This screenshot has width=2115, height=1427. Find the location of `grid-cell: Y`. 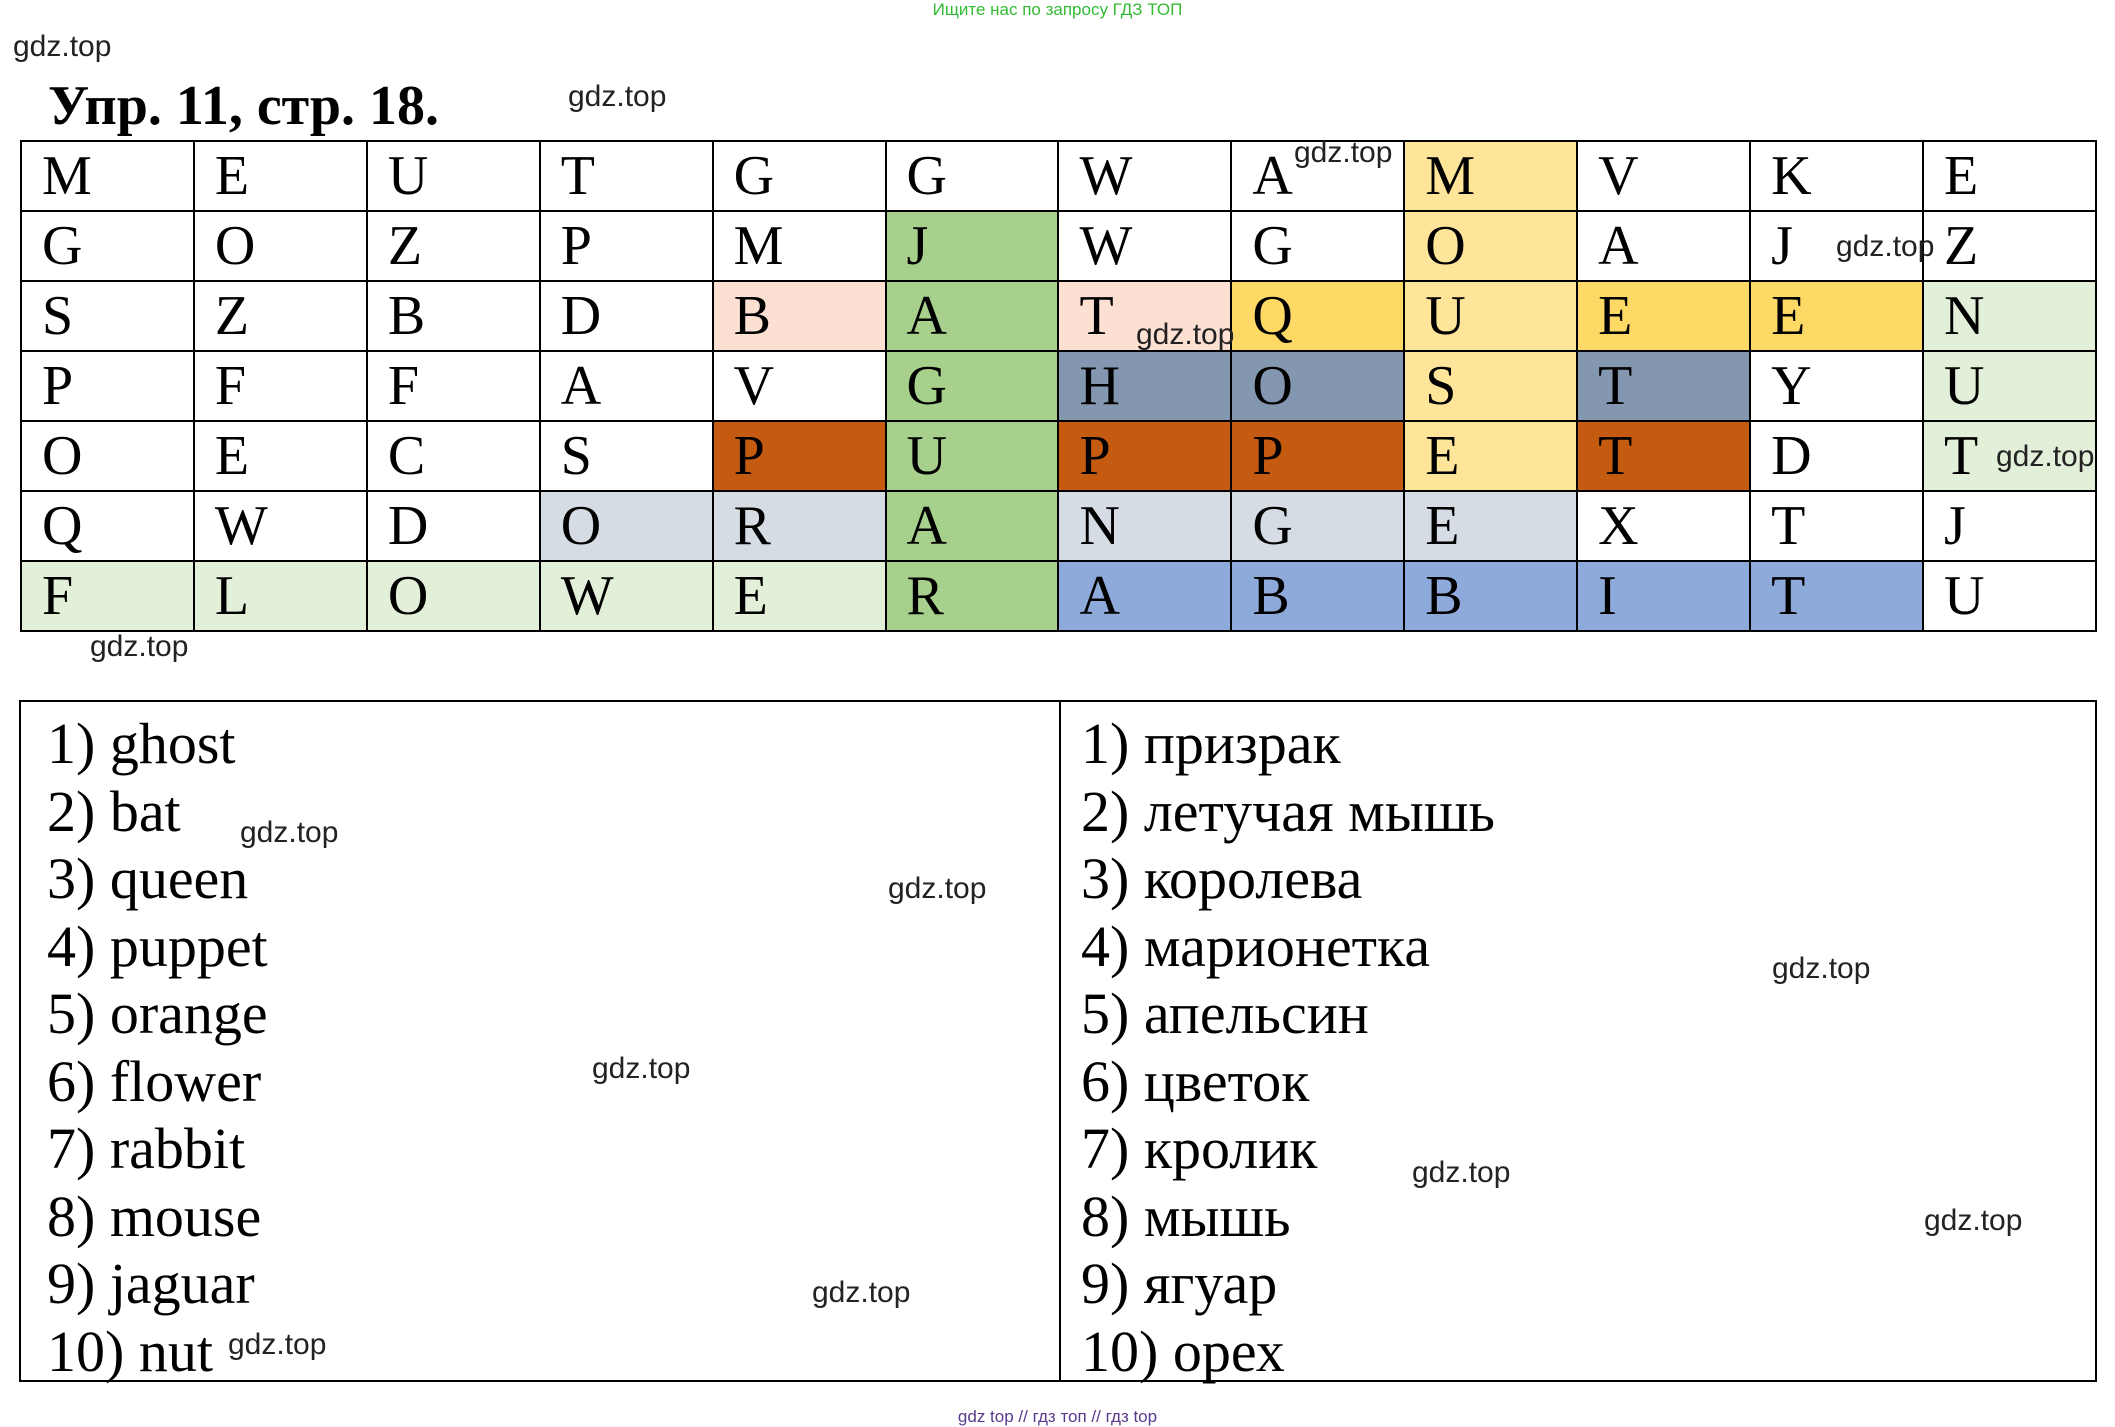

grid-cell: Y is located at coordinates (1836, 386).